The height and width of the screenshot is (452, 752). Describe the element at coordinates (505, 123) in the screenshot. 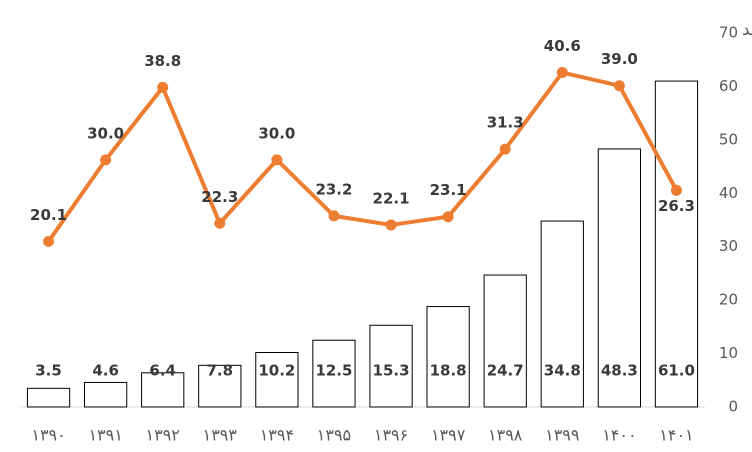

I see `line-value-label: 31.3` at that location.